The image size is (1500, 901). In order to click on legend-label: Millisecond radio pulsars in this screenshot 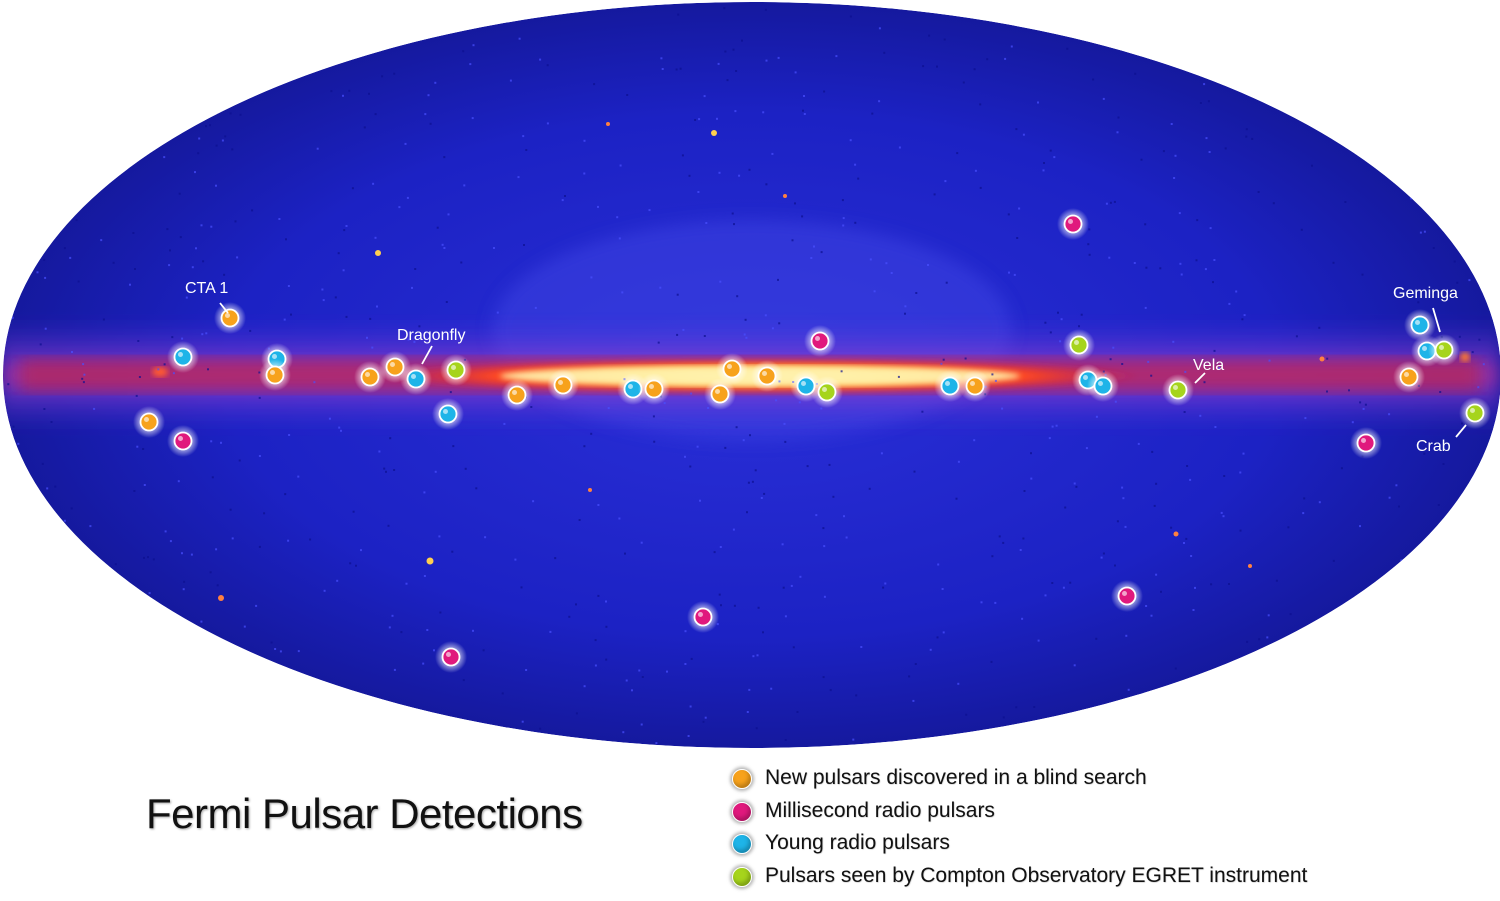, I will do `click(880, 810)`.